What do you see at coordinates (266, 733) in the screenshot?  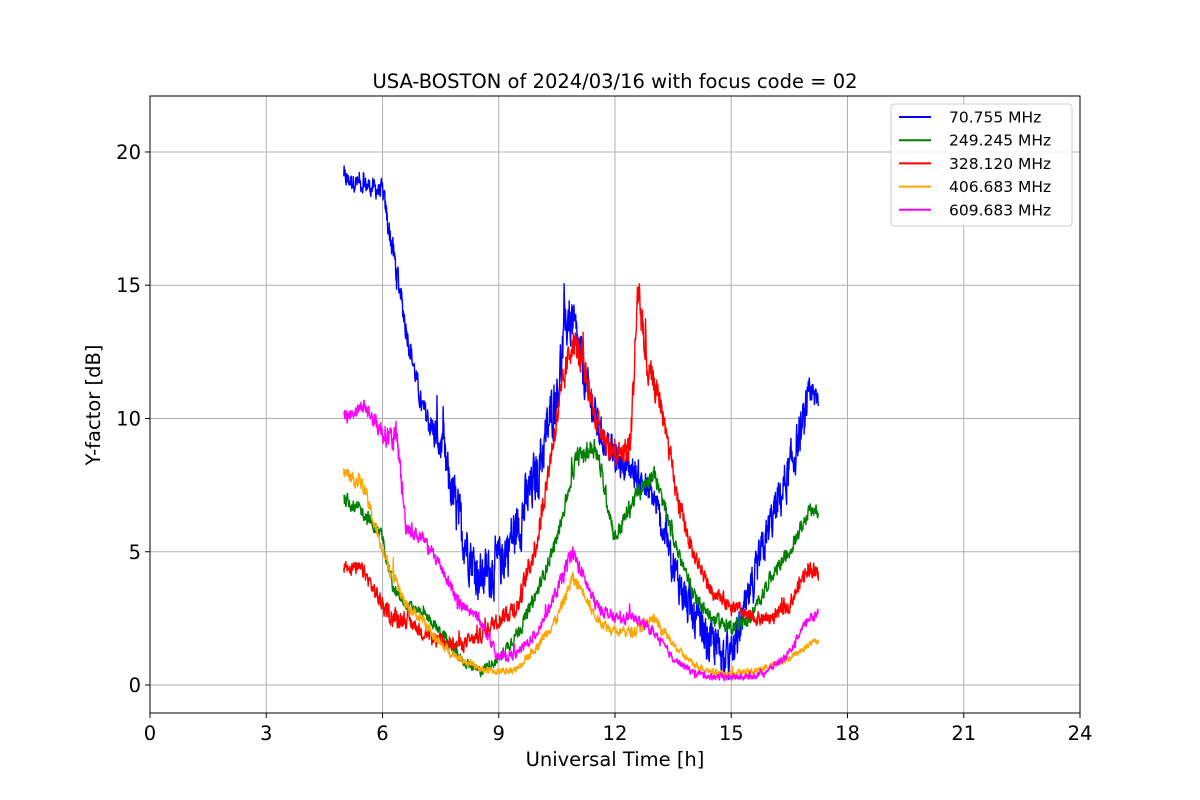 I see `x-tick-label: 3` at bounding box center [266, 733].